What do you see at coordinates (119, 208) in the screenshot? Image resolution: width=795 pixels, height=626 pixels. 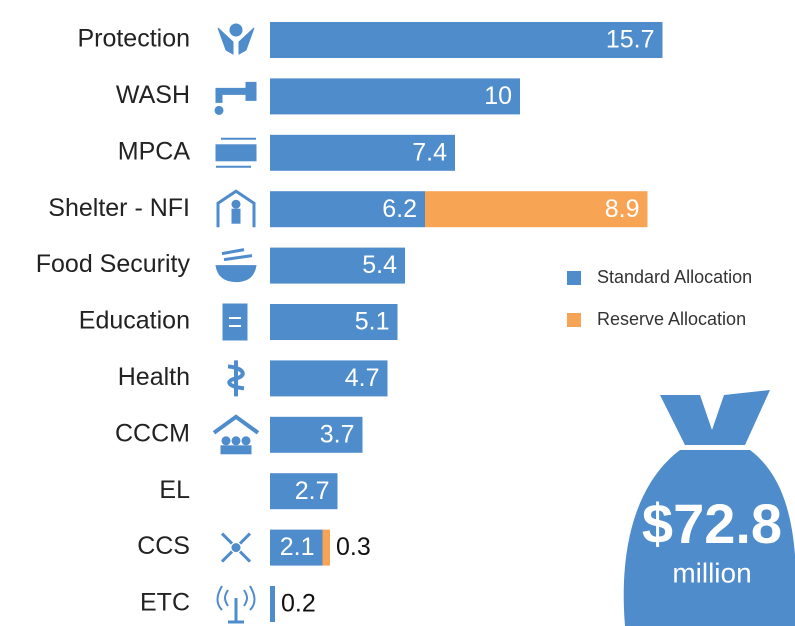 I see `category-label: Shelter - NFI` at bounding box center [119, 208].